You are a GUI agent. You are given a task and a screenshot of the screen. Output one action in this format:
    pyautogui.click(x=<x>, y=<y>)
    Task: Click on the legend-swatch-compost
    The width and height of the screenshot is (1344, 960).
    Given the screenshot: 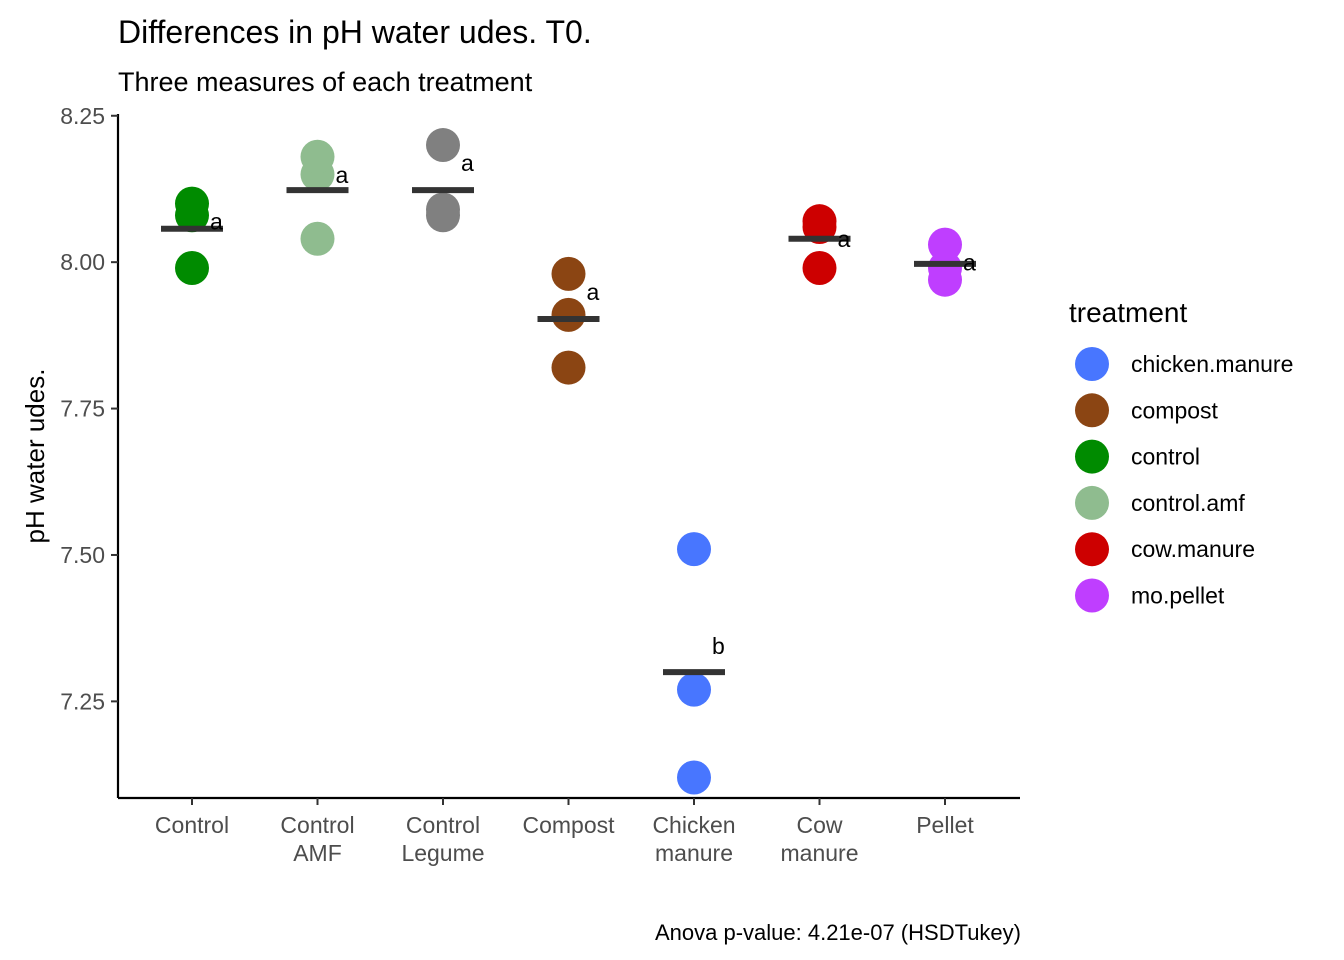 What is the action you would take?
    pyautogui.click(x=1092, y=410)
    